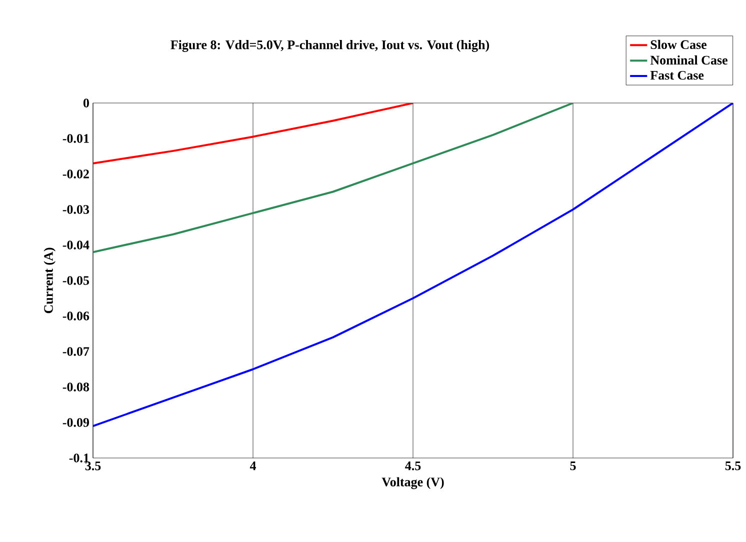  What do you see at coordinates (253, 466) in the screenshot?
I see `x-tick-label: 4` at bounding box center [253, 466].